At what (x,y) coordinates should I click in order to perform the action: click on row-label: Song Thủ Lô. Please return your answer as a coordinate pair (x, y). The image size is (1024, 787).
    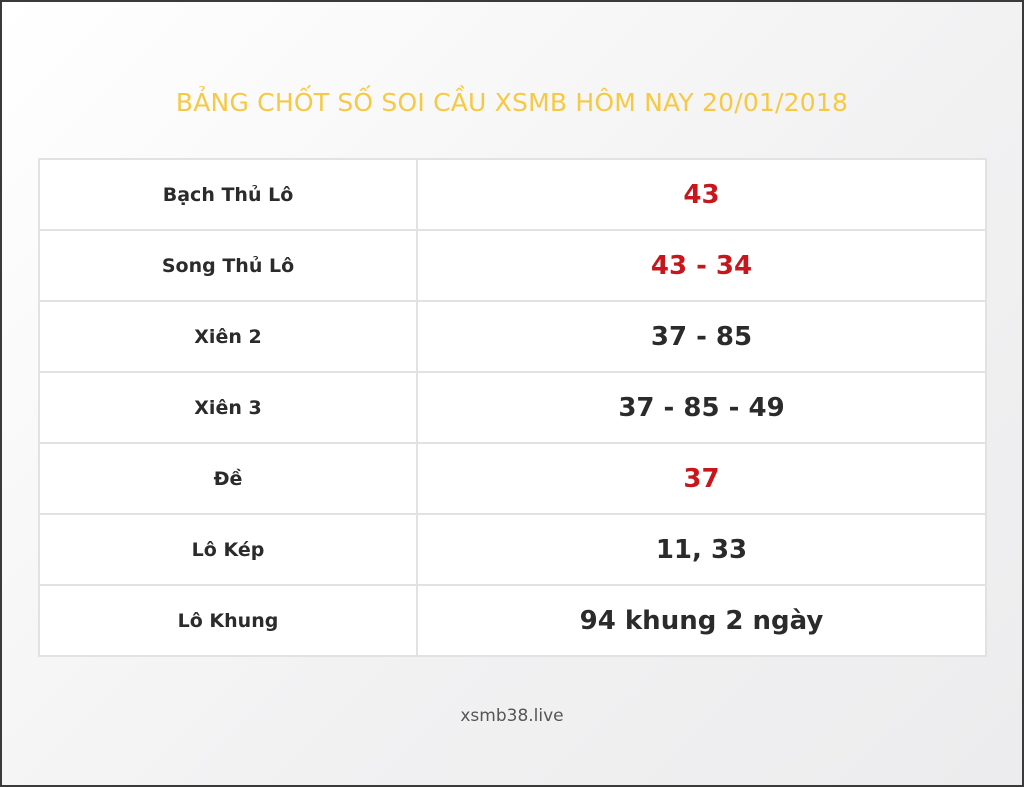
    Looking at the image, I should click on (228, 265).